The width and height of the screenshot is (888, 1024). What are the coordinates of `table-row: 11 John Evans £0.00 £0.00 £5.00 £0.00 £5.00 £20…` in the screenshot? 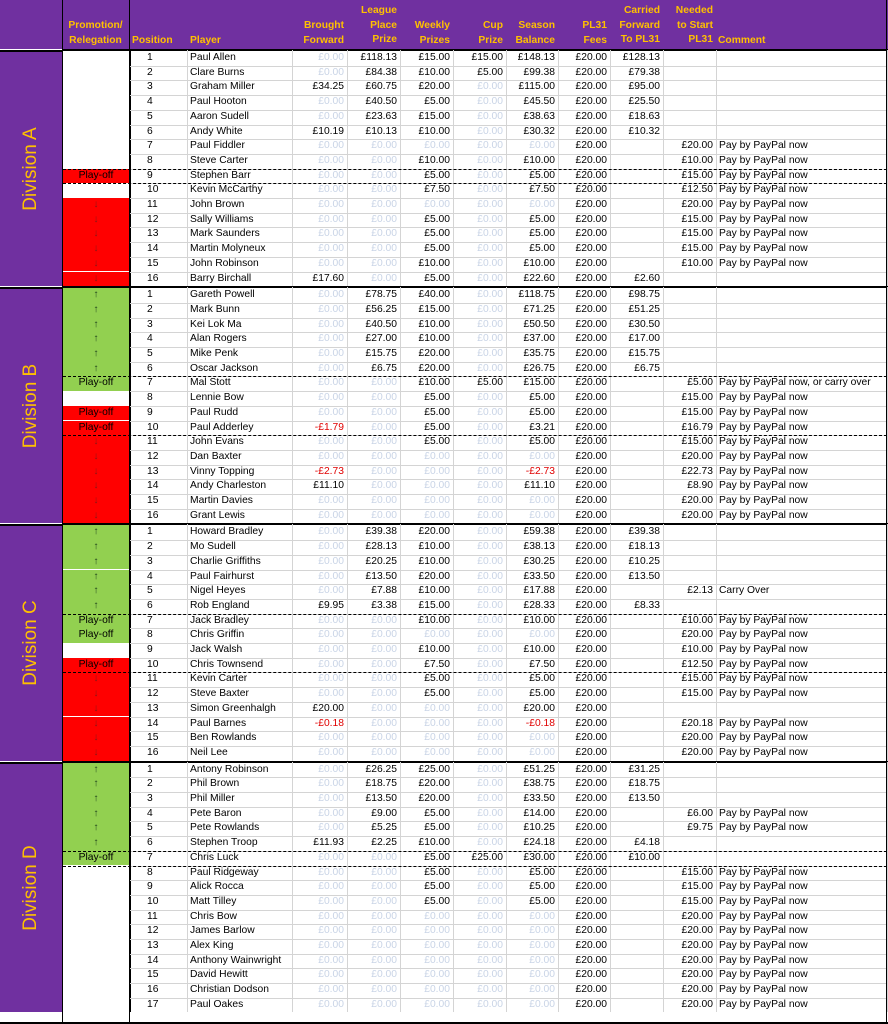 It's located at (508, 442).